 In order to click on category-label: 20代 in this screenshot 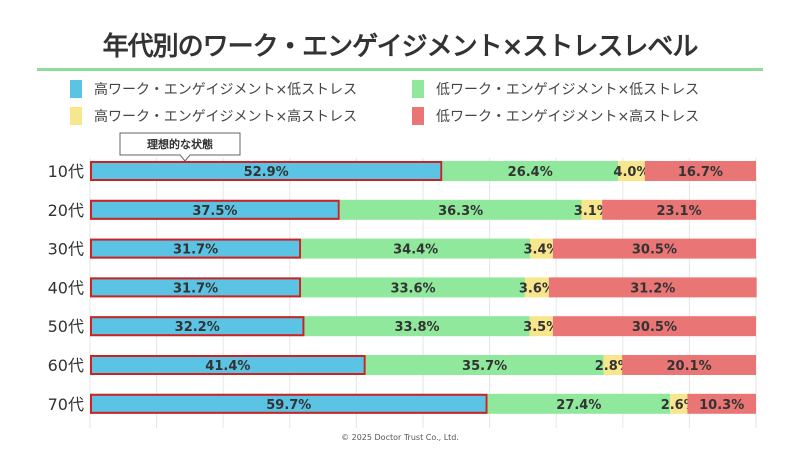, I will do `click(66, 210)`.